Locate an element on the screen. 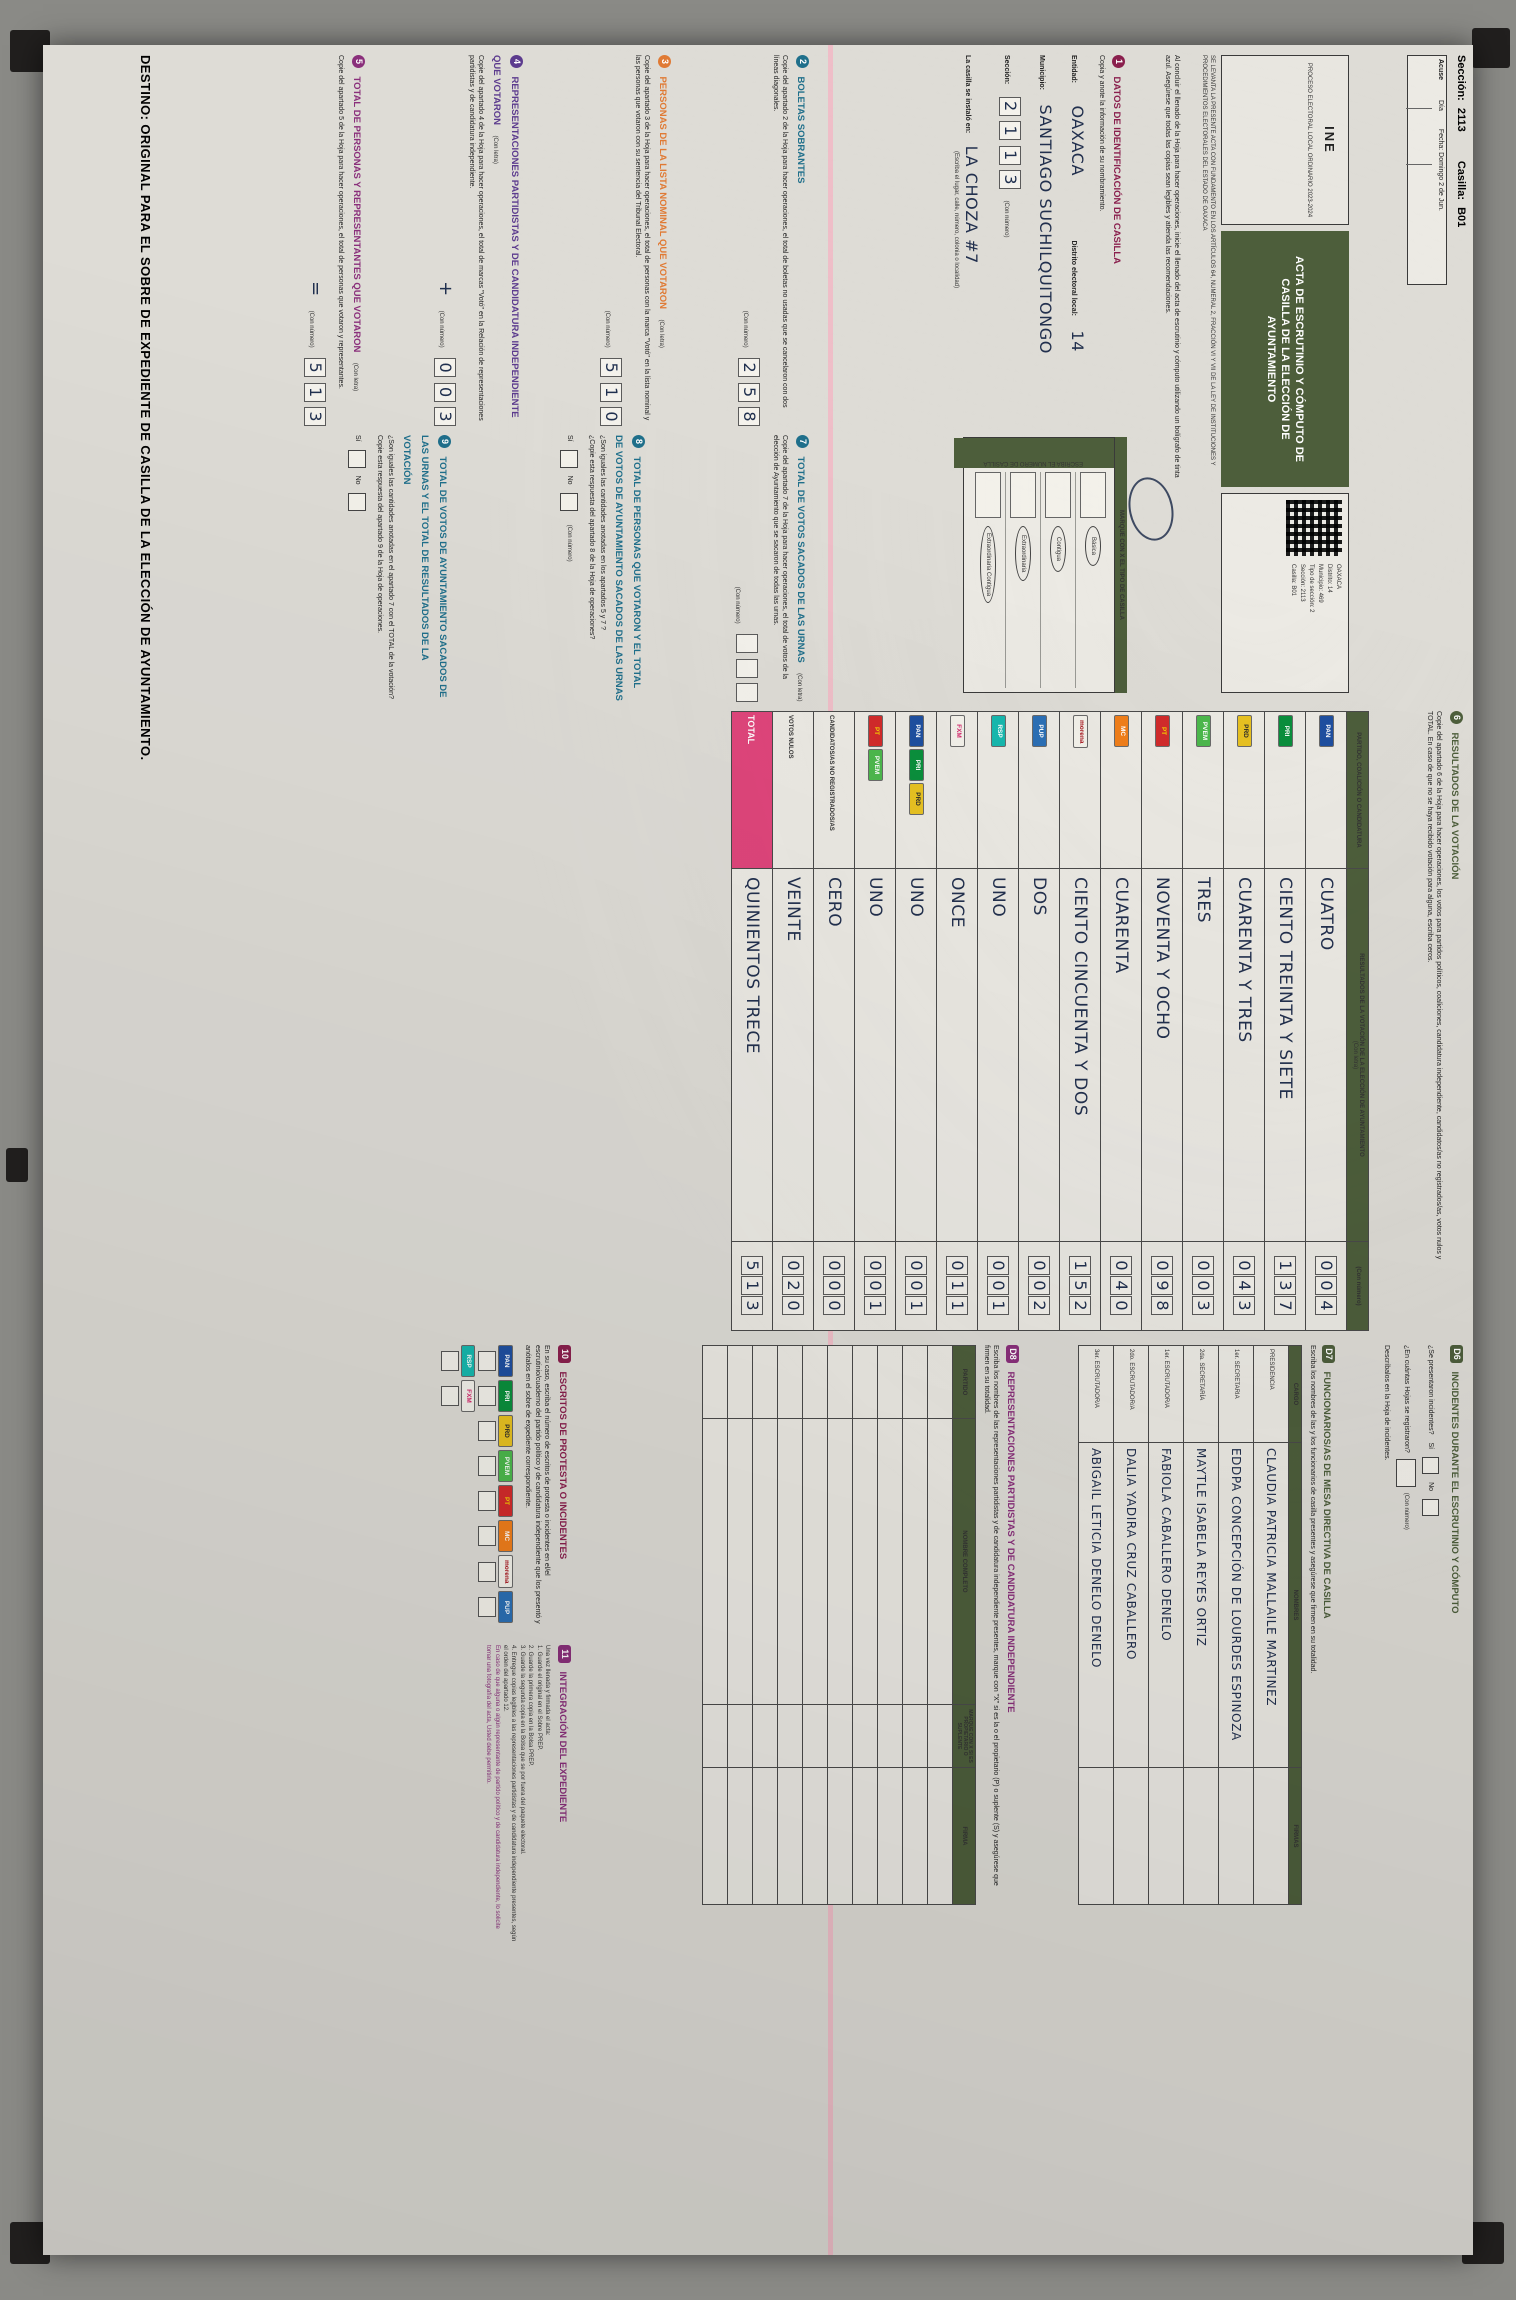 The height and width of the screenshot is (2300, 1516). results-digit-1: 9 is located at coordinates (1162, 1285).